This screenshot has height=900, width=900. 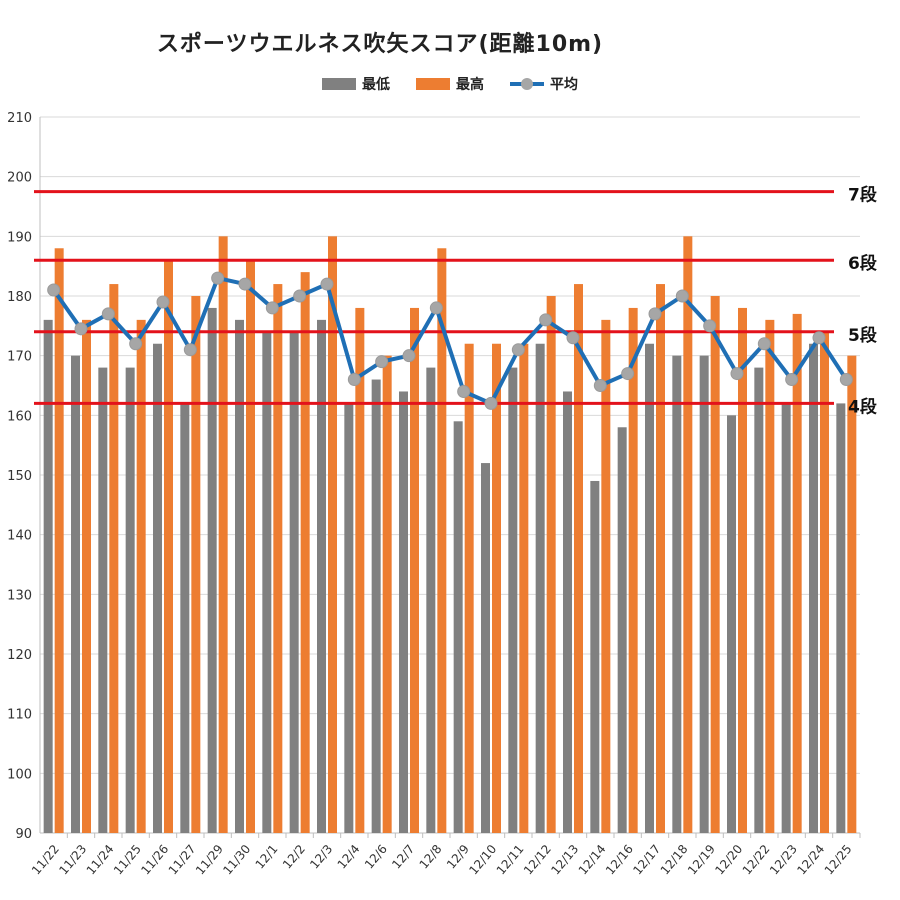 I want to click on legend-label-min: 最低, so click(x=376, y=85).